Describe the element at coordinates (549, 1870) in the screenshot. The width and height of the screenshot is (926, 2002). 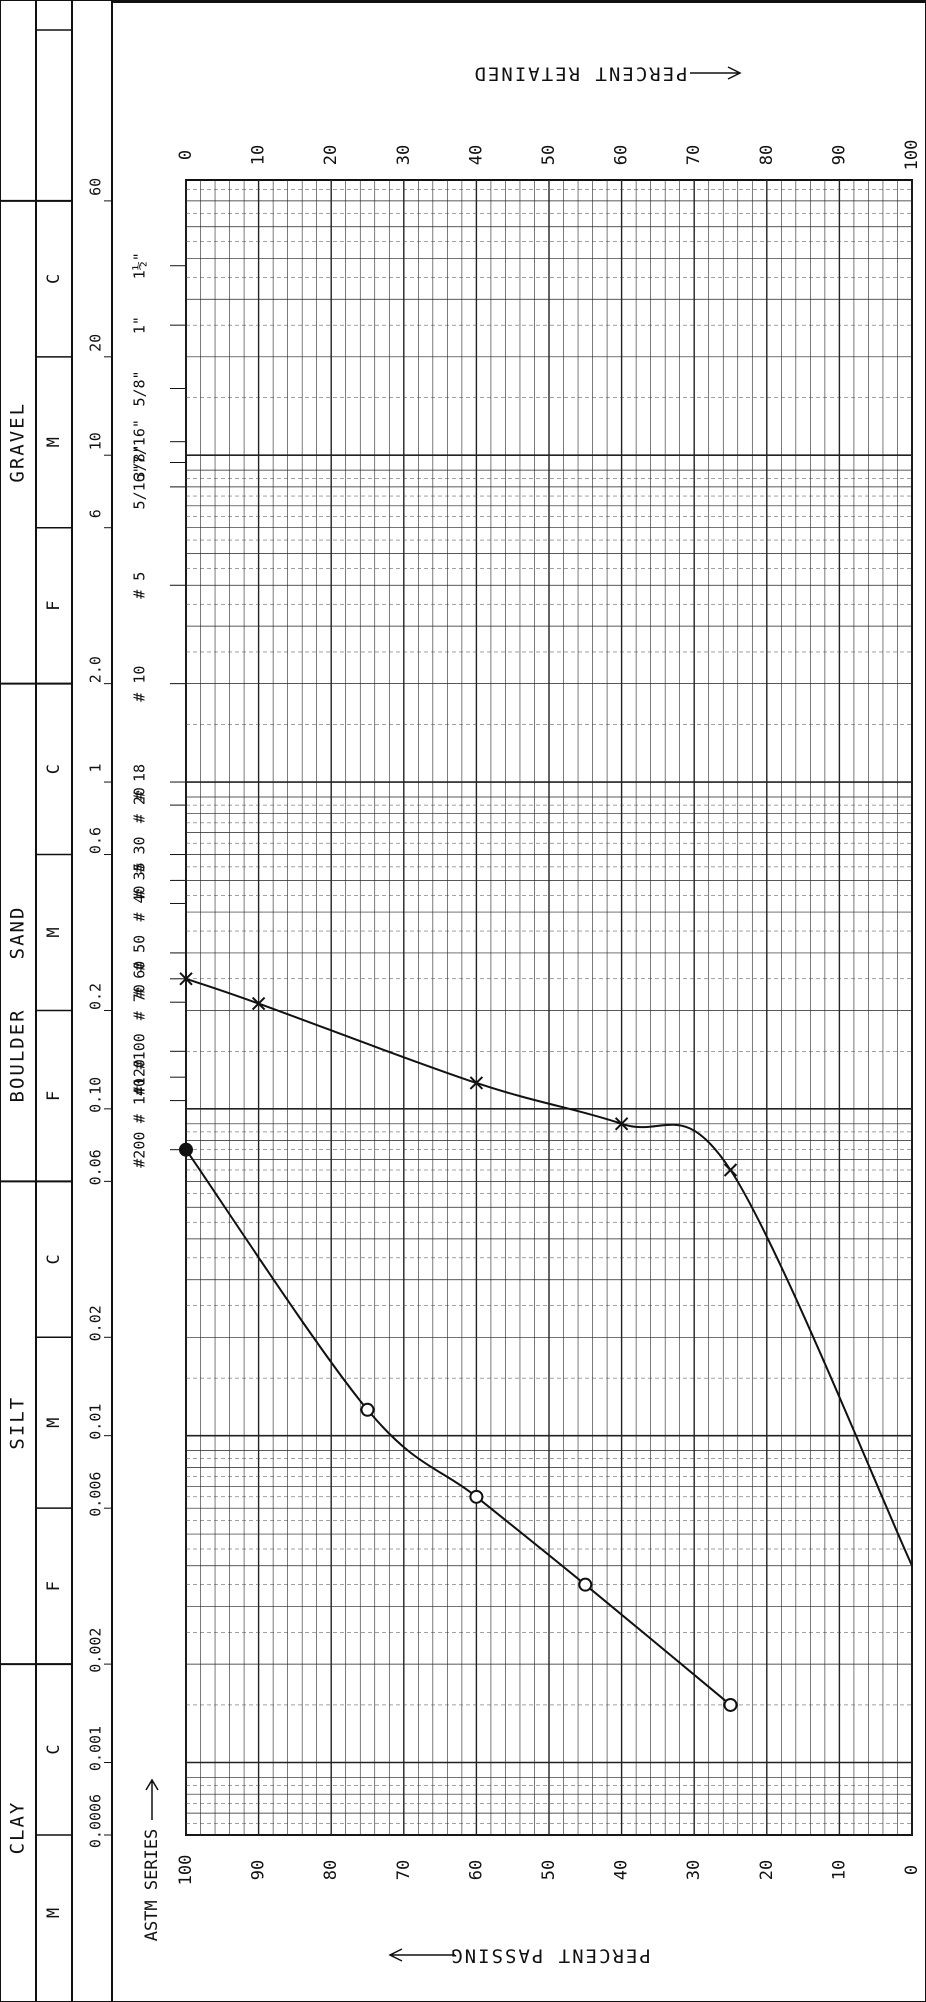
I see `passing-tick-label: 50` at that location.